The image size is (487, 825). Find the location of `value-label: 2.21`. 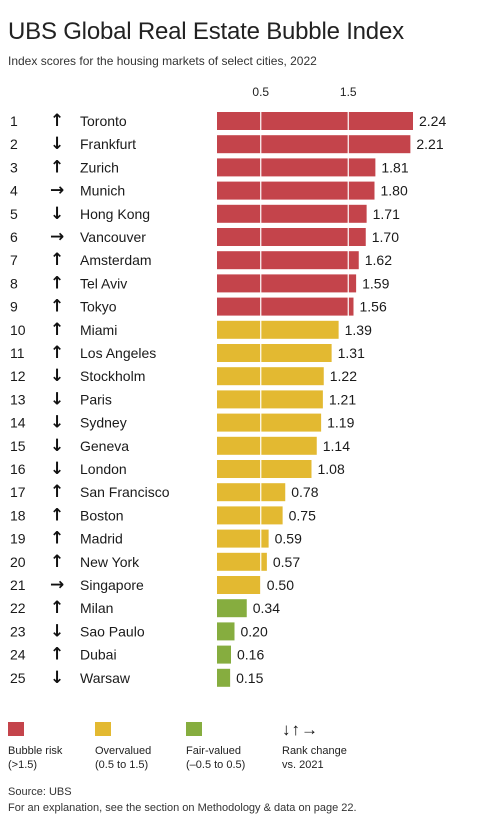

value-label: 2.21 is located at coordinates (429, 144).